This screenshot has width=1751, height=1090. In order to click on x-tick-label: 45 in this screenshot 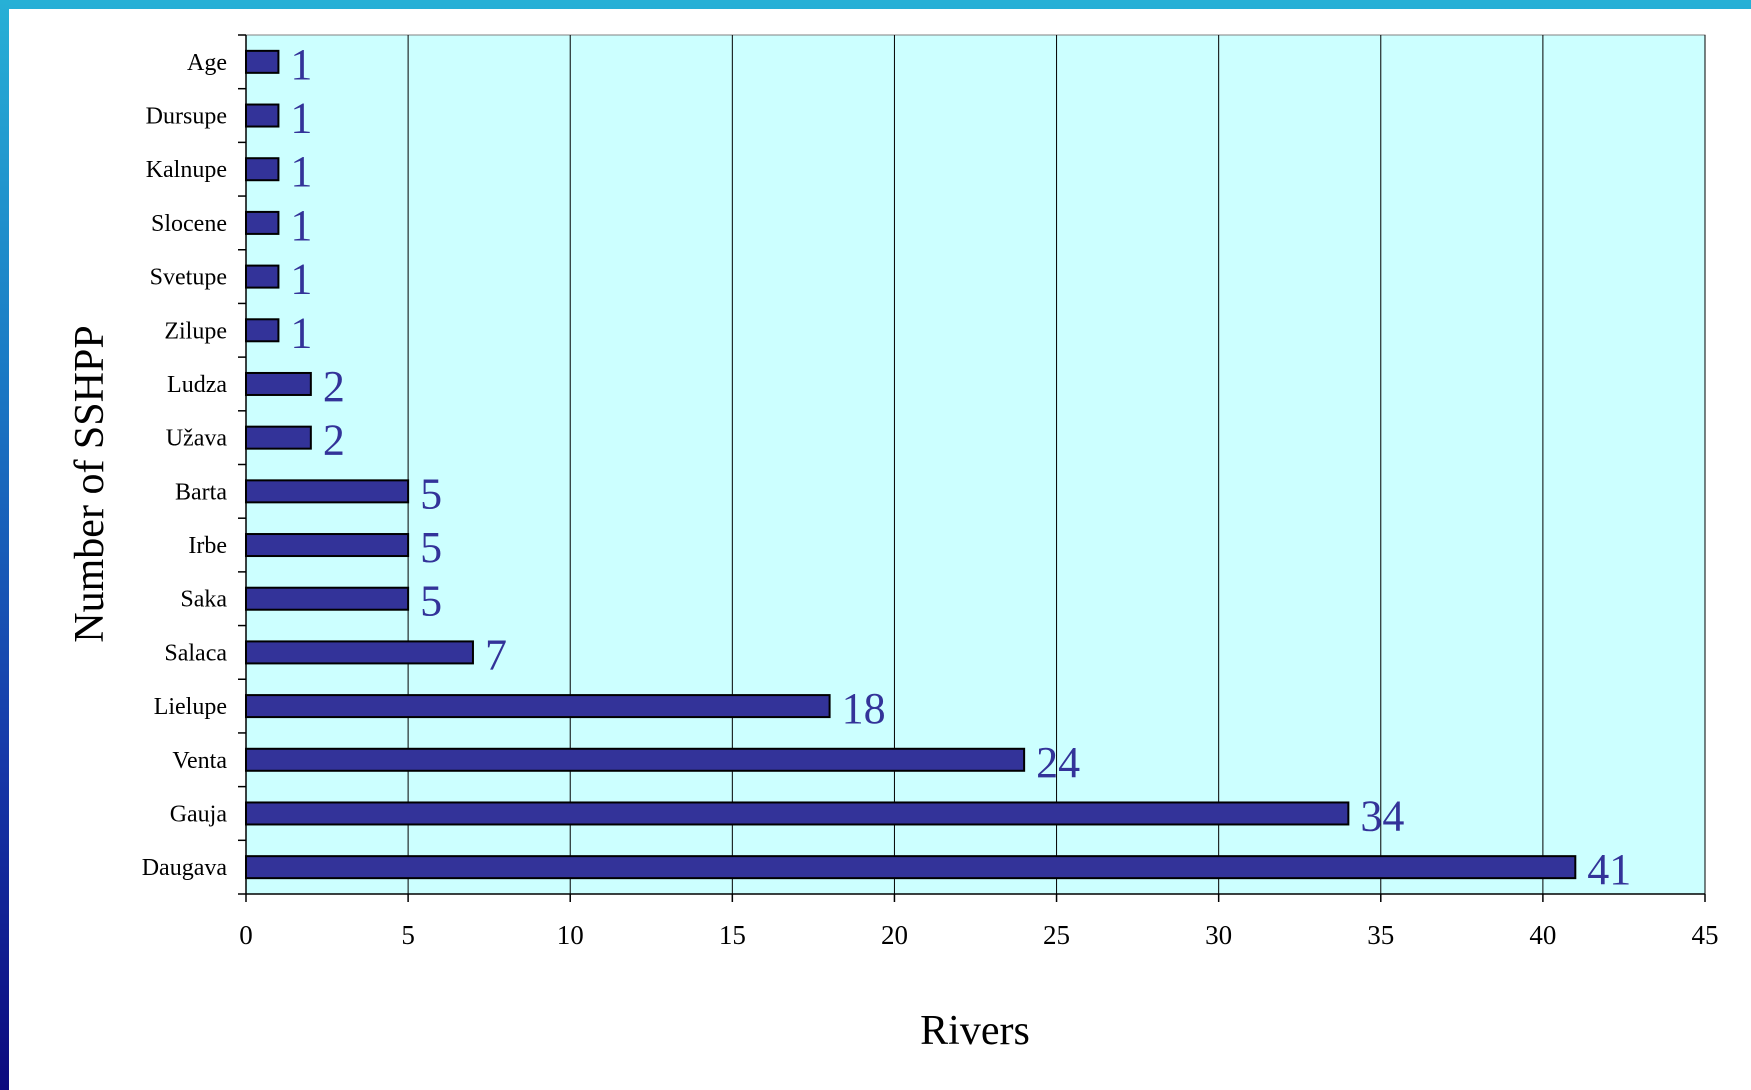, I will do `click(1705, 935)`.